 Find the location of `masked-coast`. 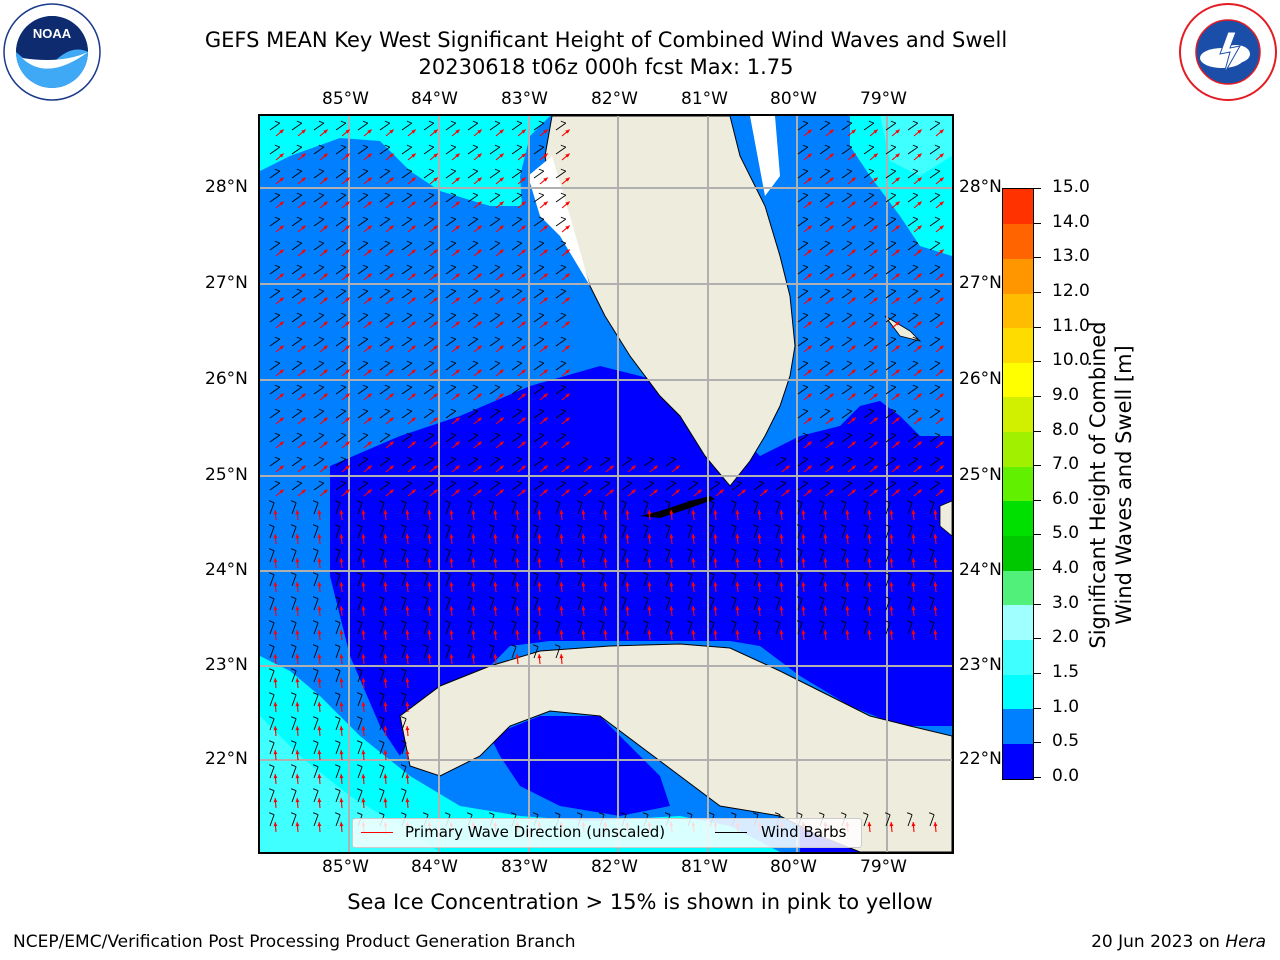

masked-coast is located at coordinates (765, 156).